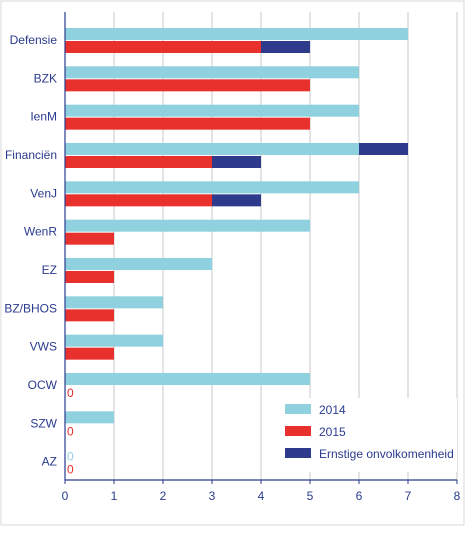 This screenshot has height=535, width=470. Describe the element at coordinates (31, 155) in the screenshot. I see `category-label: Financiën` at that location.